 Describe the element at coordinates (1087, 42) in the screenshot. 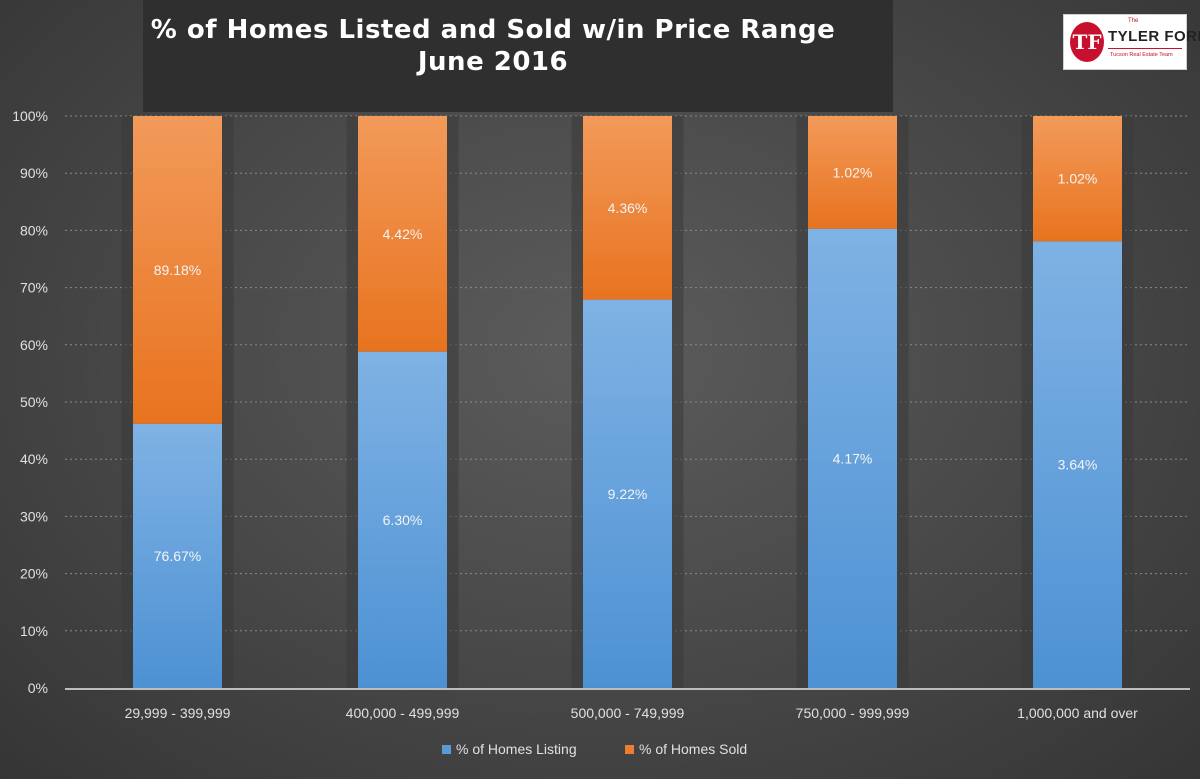

I see `logo-mark: TF` at that location.